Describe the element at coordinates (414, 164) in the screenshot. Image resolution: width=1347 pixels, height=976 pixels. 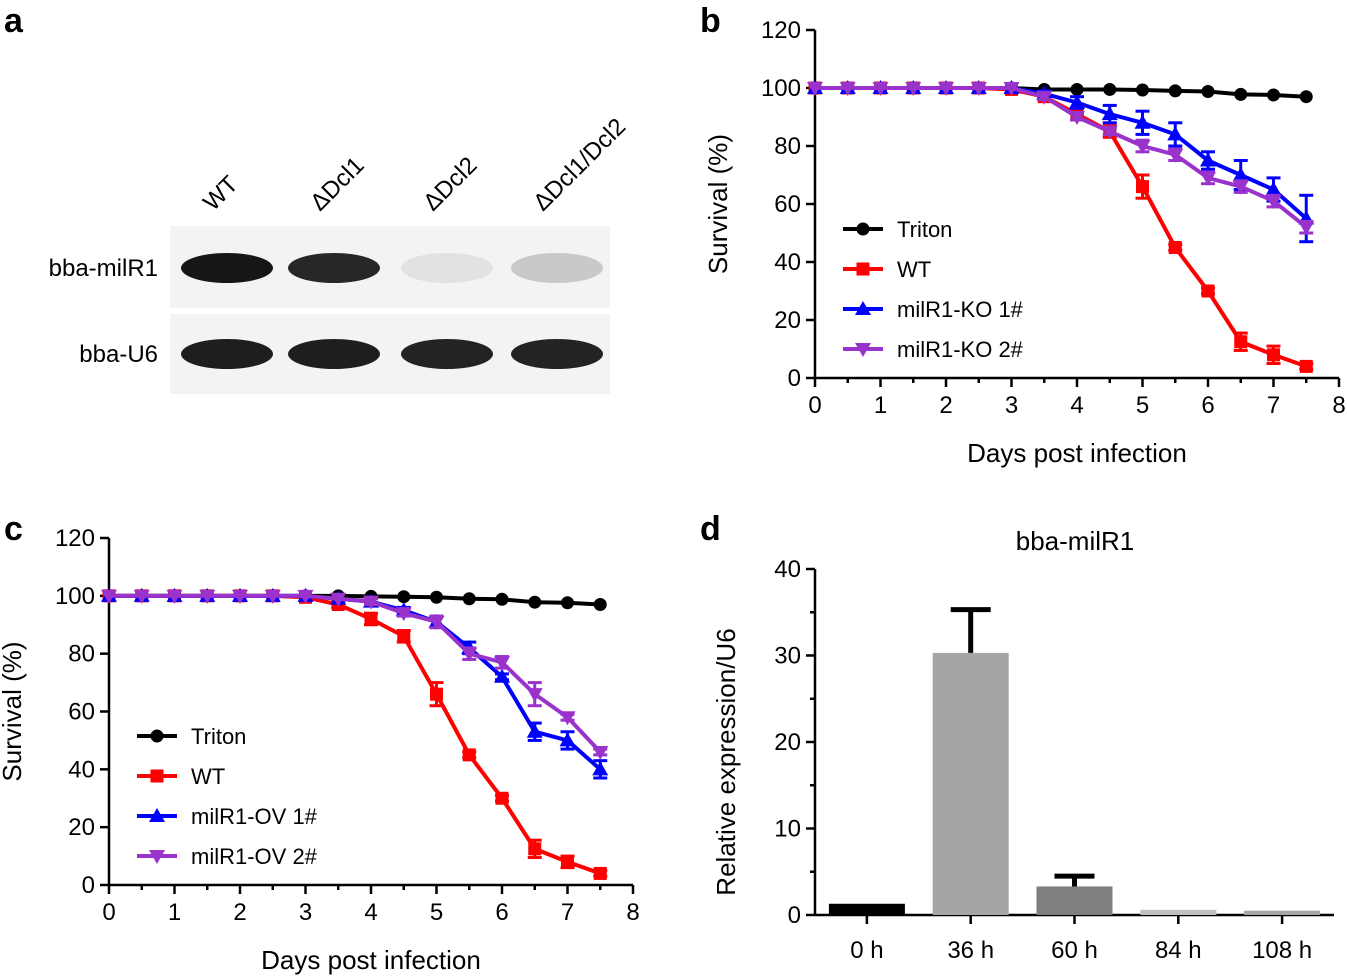
I see `lane-labels: WT ΔDcl1 ΔDcl2 ΔDcl1/Dcl2` at that location.